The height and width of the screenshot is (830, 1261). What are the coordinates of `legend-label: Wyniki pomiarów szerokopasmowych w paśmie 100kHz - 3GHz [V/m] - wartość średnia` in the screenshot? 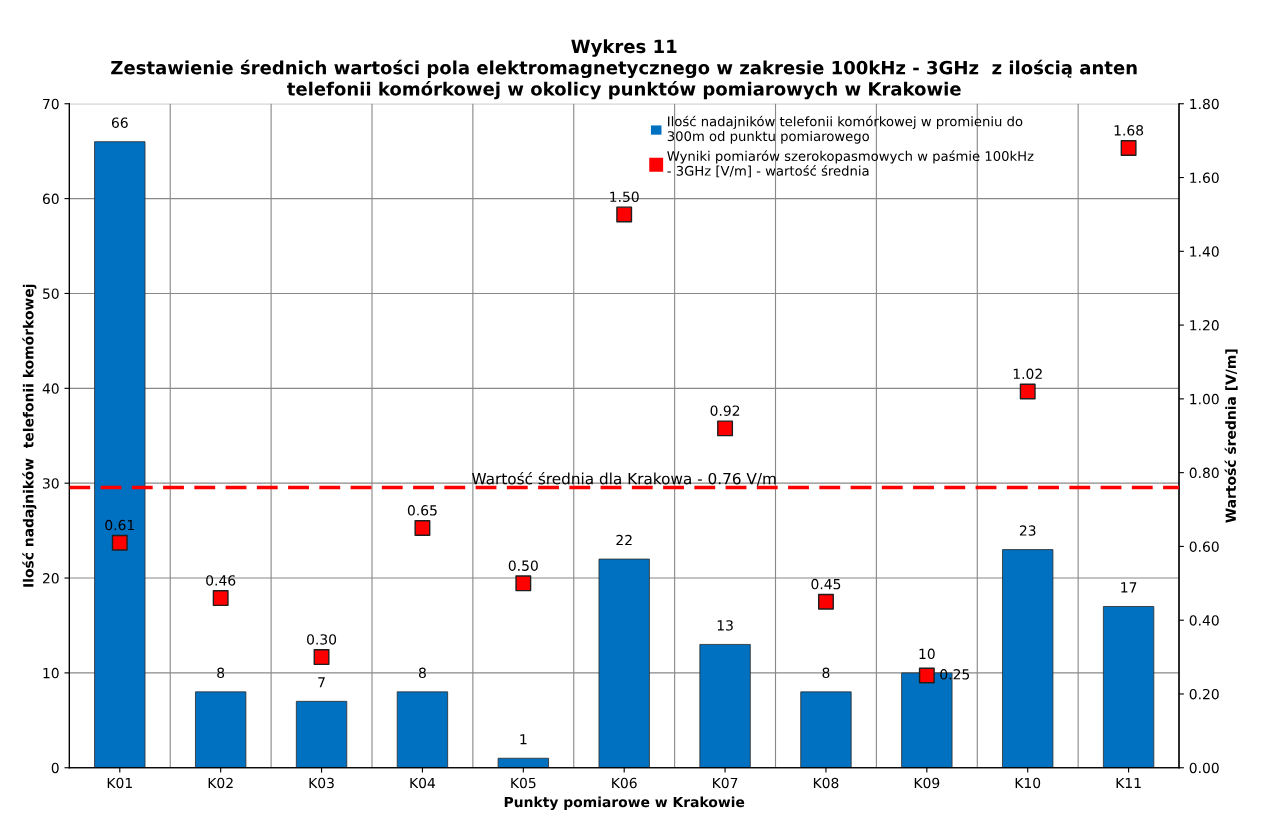 It's located at (850, 164).